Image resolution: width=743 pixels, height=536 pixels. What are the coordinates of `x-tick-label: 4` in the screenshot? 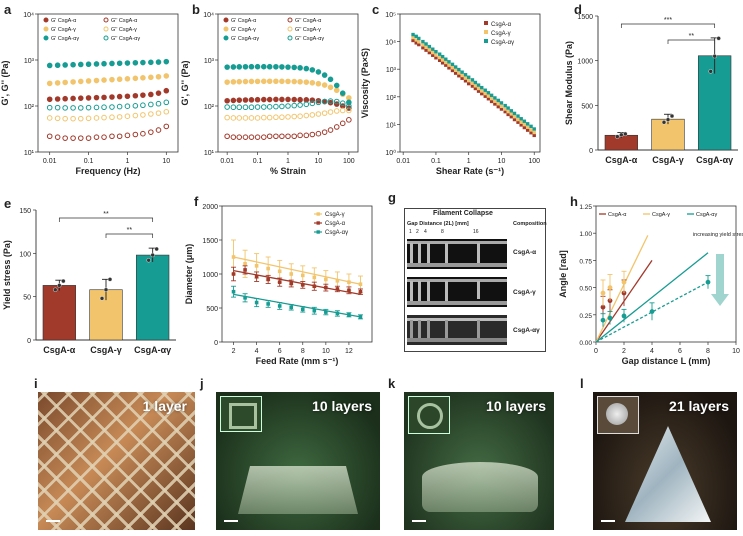 It's located at (257, 351).